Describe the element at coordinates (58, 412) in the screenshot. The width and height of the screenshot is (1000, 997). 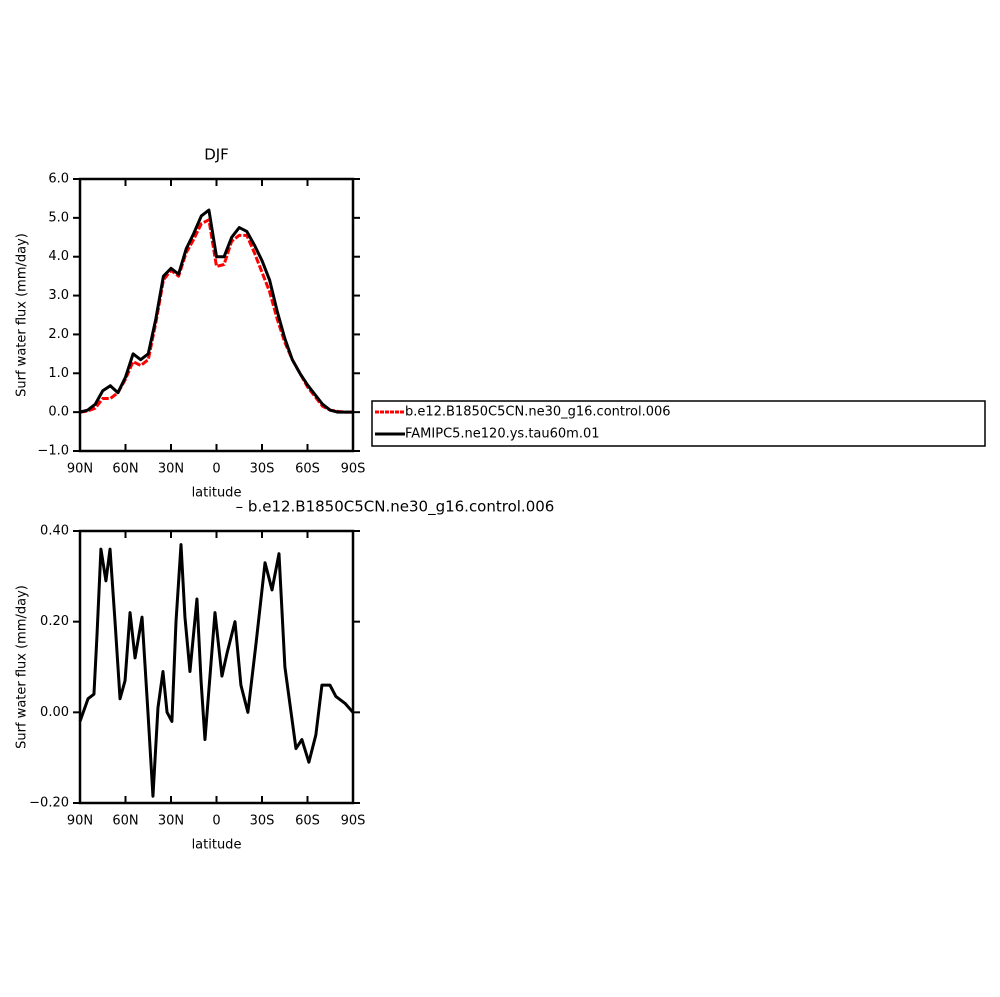
I see `y-tick-label: 0.0` at that location.